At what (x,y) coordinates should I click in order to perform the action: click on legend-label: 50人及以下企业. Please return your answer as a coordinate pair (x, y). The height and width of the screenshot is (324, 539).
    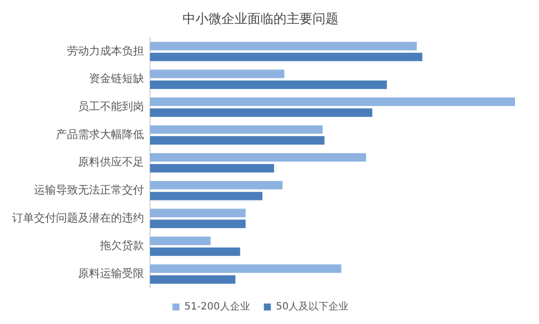
    Looking at the image, I should click on (312, 306).